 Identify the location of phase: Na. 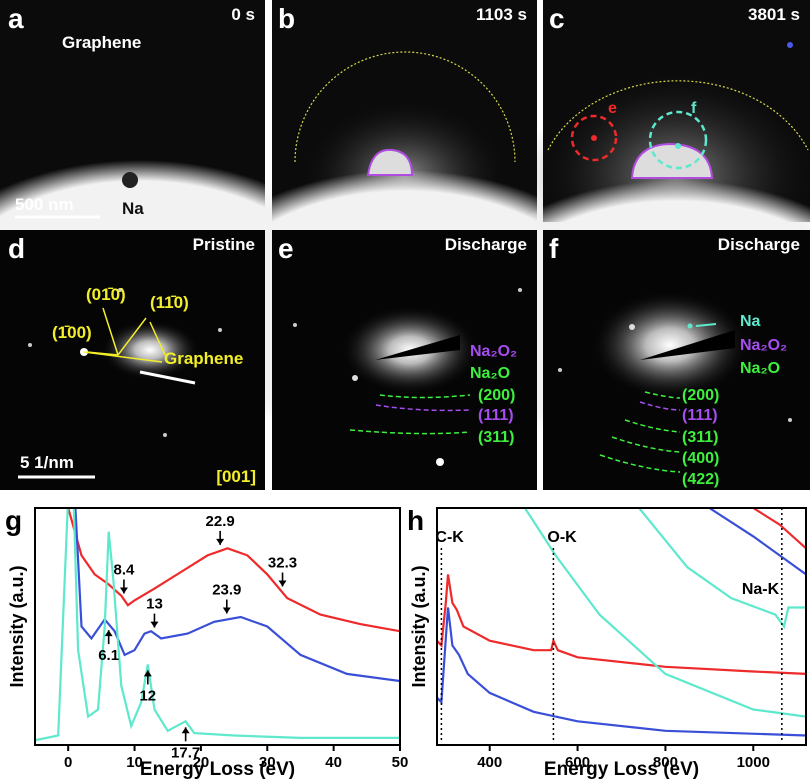
(750, 321).